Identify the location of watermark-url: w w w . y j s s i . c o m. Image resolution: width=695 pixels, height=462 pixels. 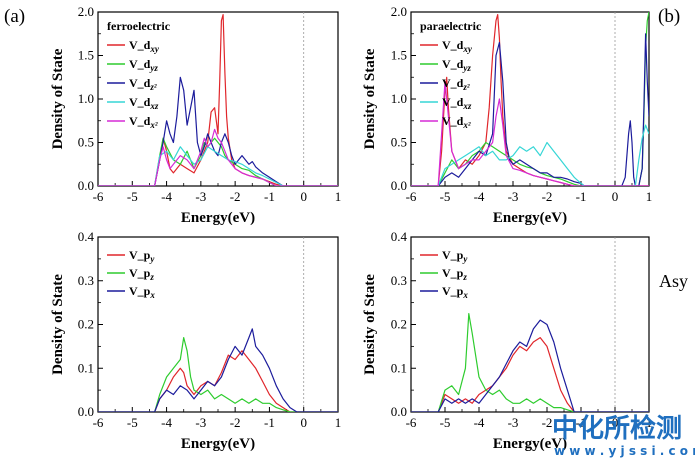
(624, 451).